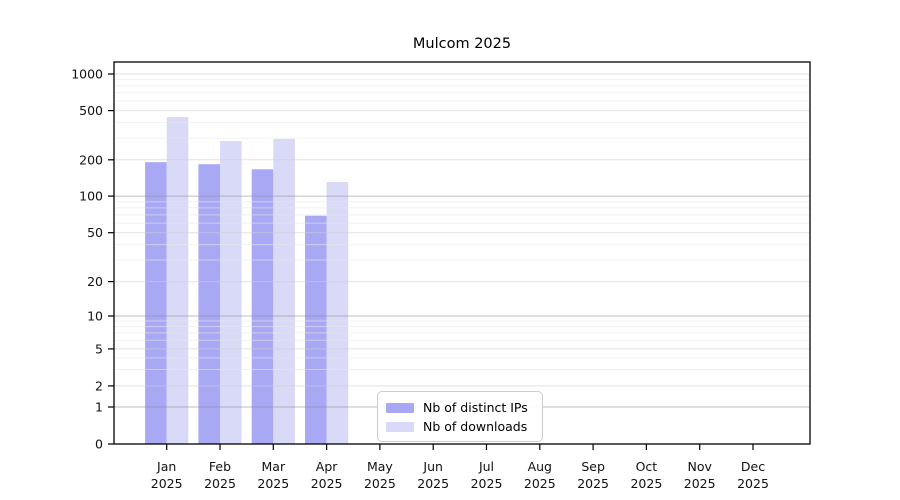 This screenshot has width=900, height=500. What do you see at coordinates (167, 475) in the screenshot?
I see `xtick-label-jan: Jan 2025` at bounding box center [167, 475].